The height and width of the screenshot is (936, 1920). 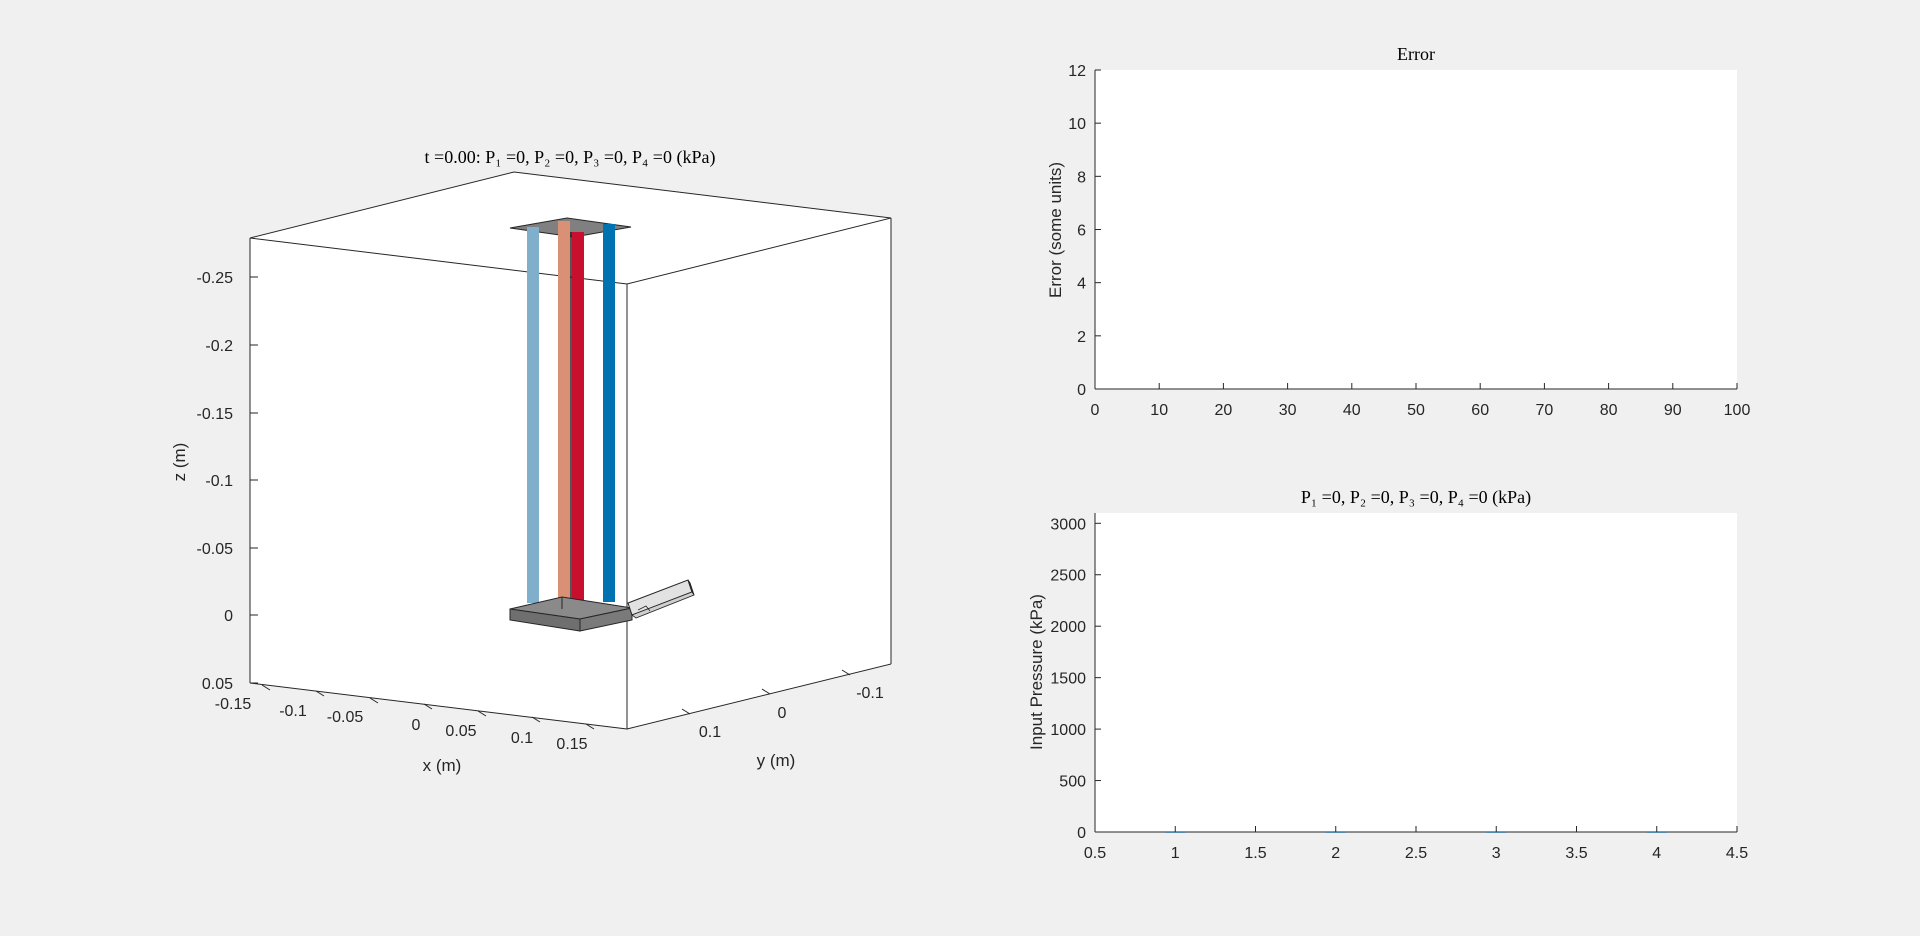 What do you see at coordinates (345, 717) in the screenshot?
I see `x-tick-label: -0.05` at bounding box center [345, 717].